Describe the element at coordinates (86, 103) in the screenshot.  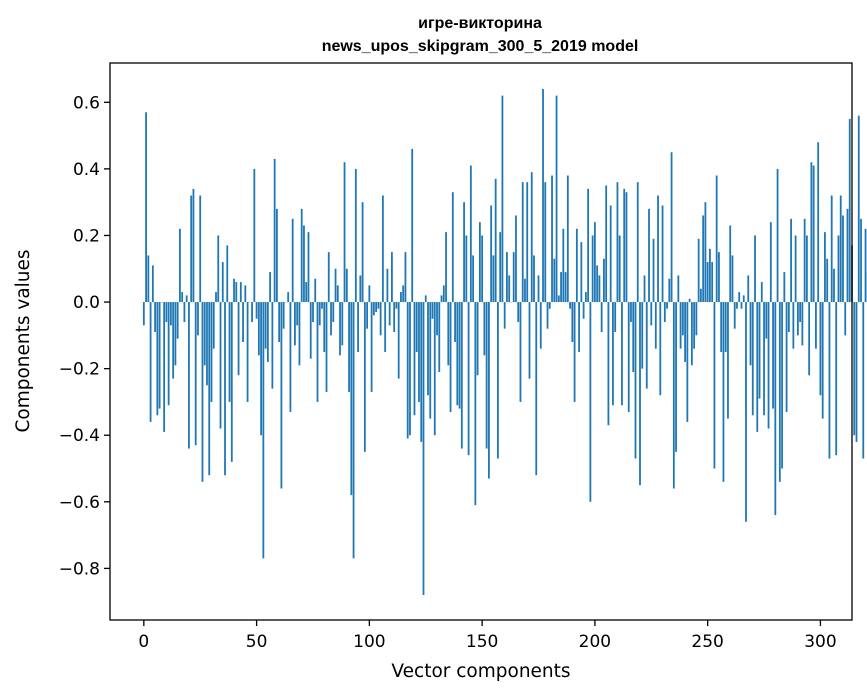
I see `y-tick-label: 0.6` at that location.